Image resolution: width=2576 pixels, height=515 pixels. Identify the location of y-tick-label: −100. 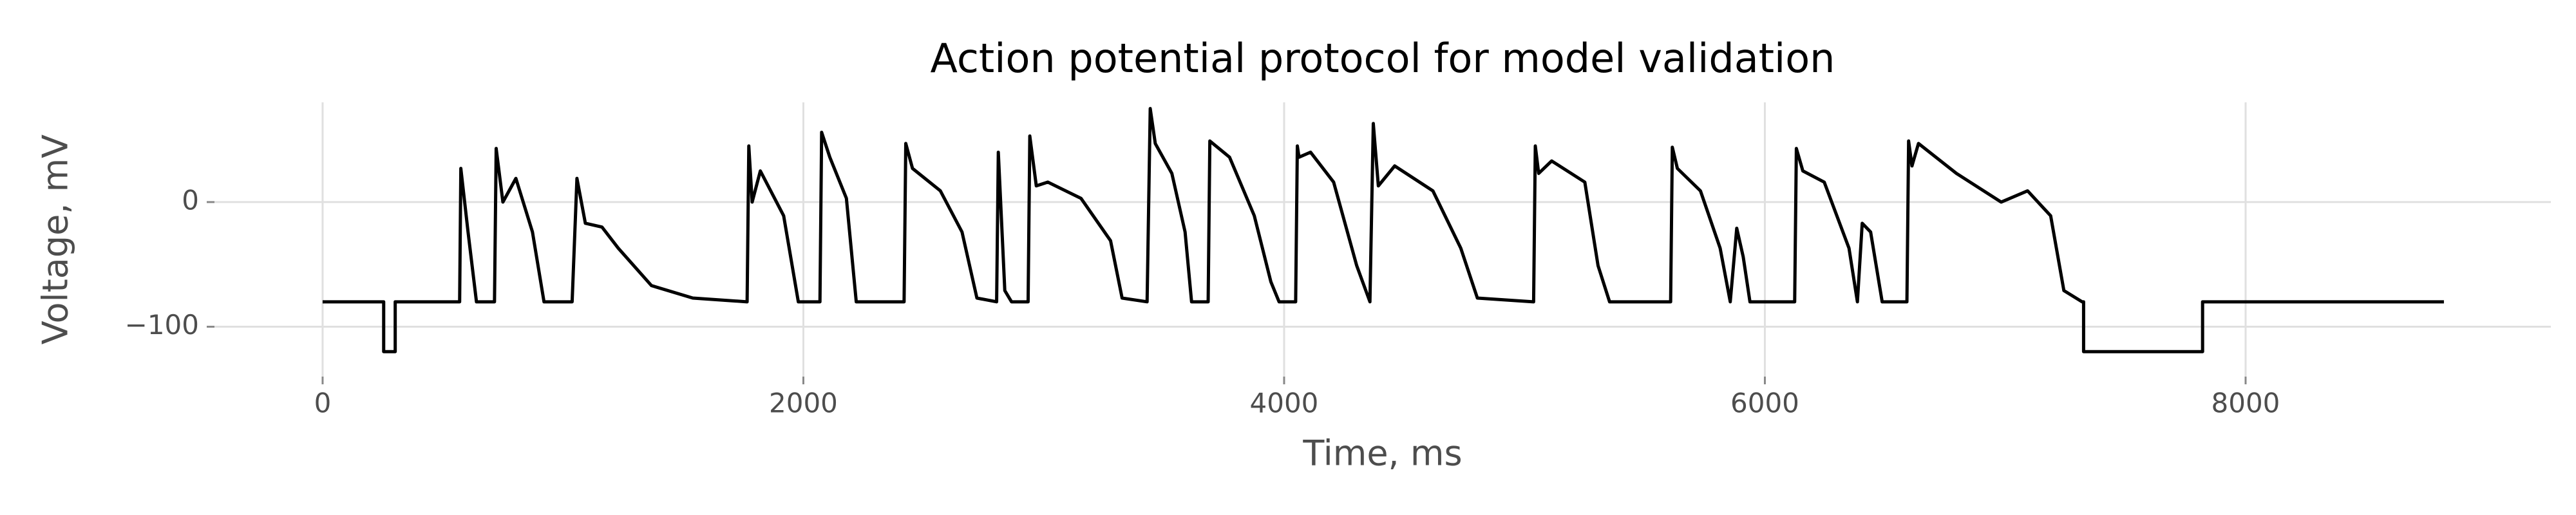
(162, 325).